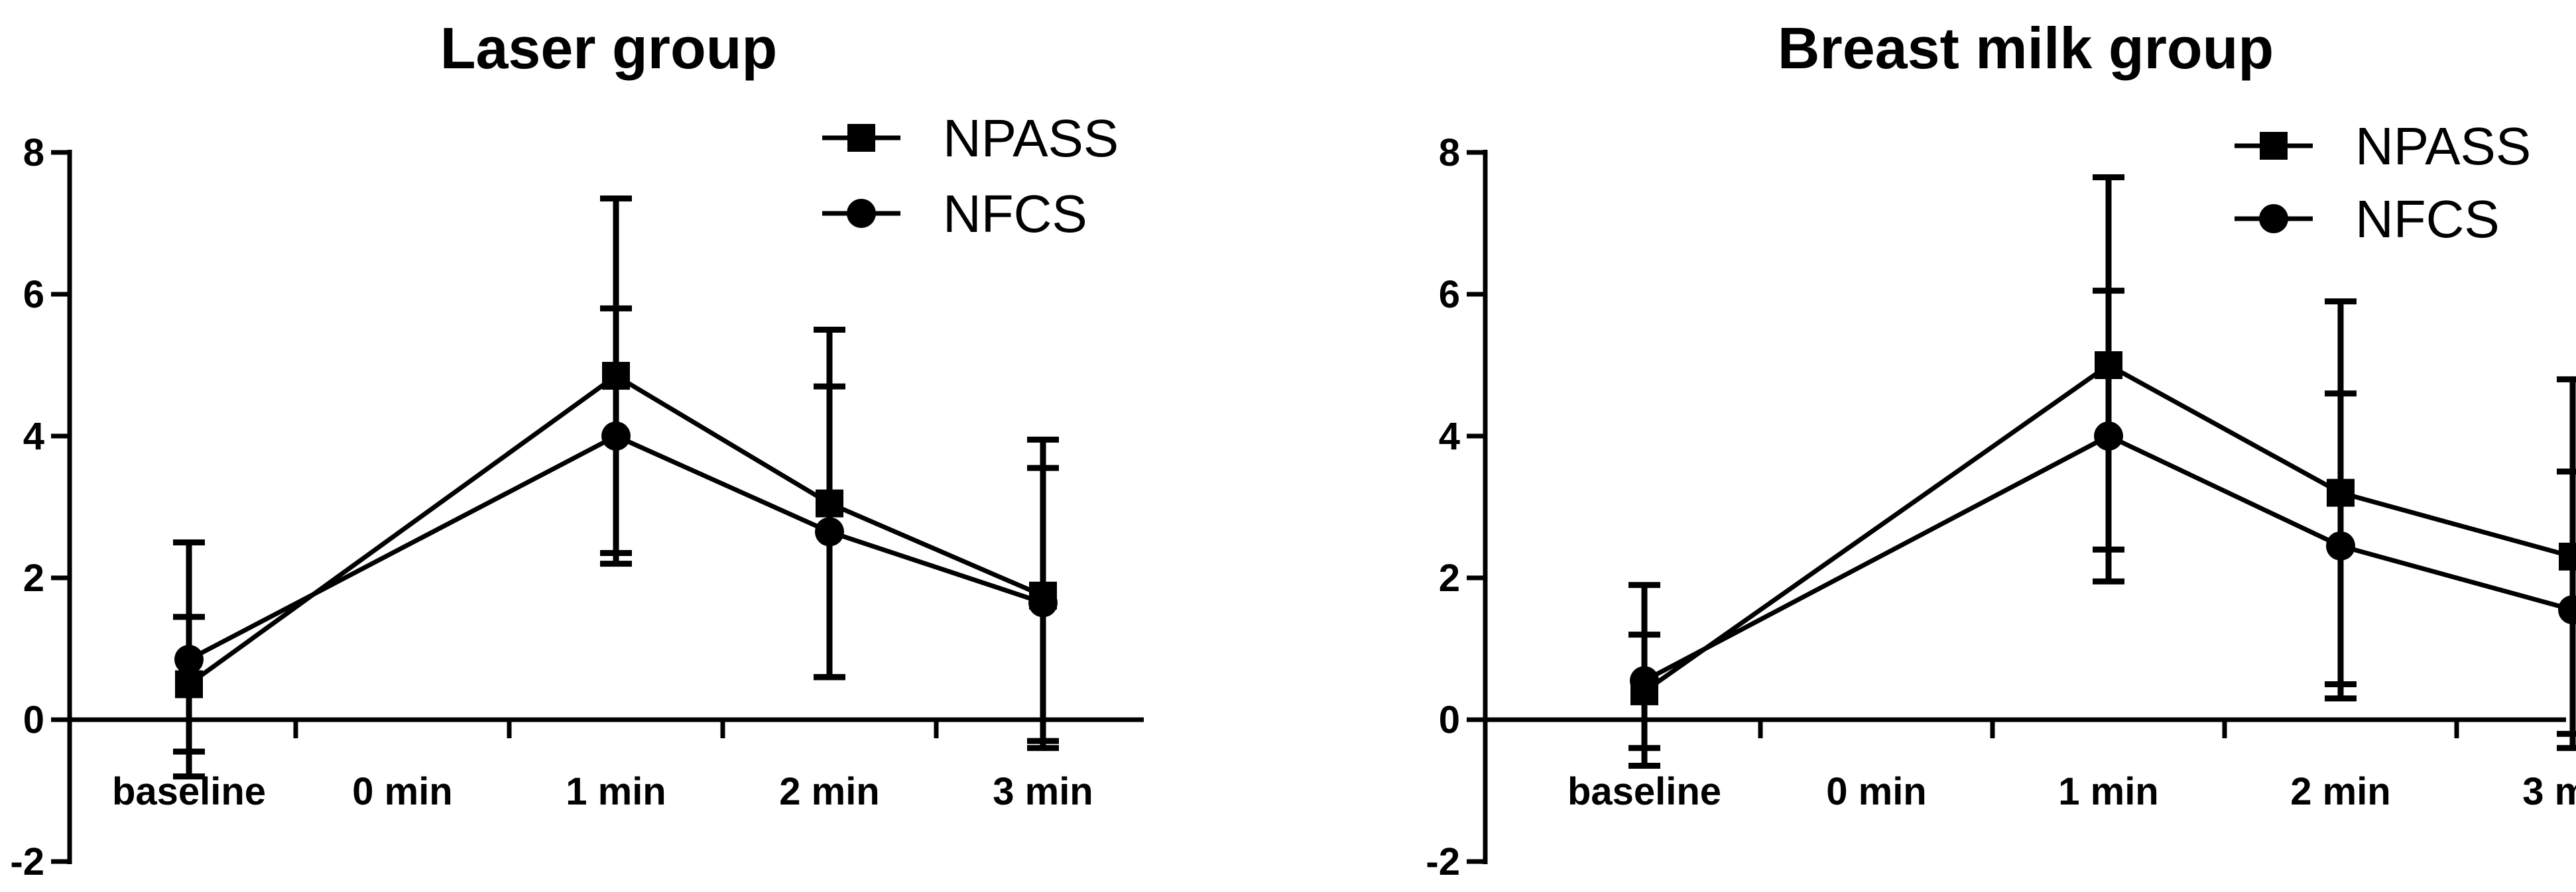 The image size is (2576, 892). I want to click on chart-title: Laser group, so click(609, 48).